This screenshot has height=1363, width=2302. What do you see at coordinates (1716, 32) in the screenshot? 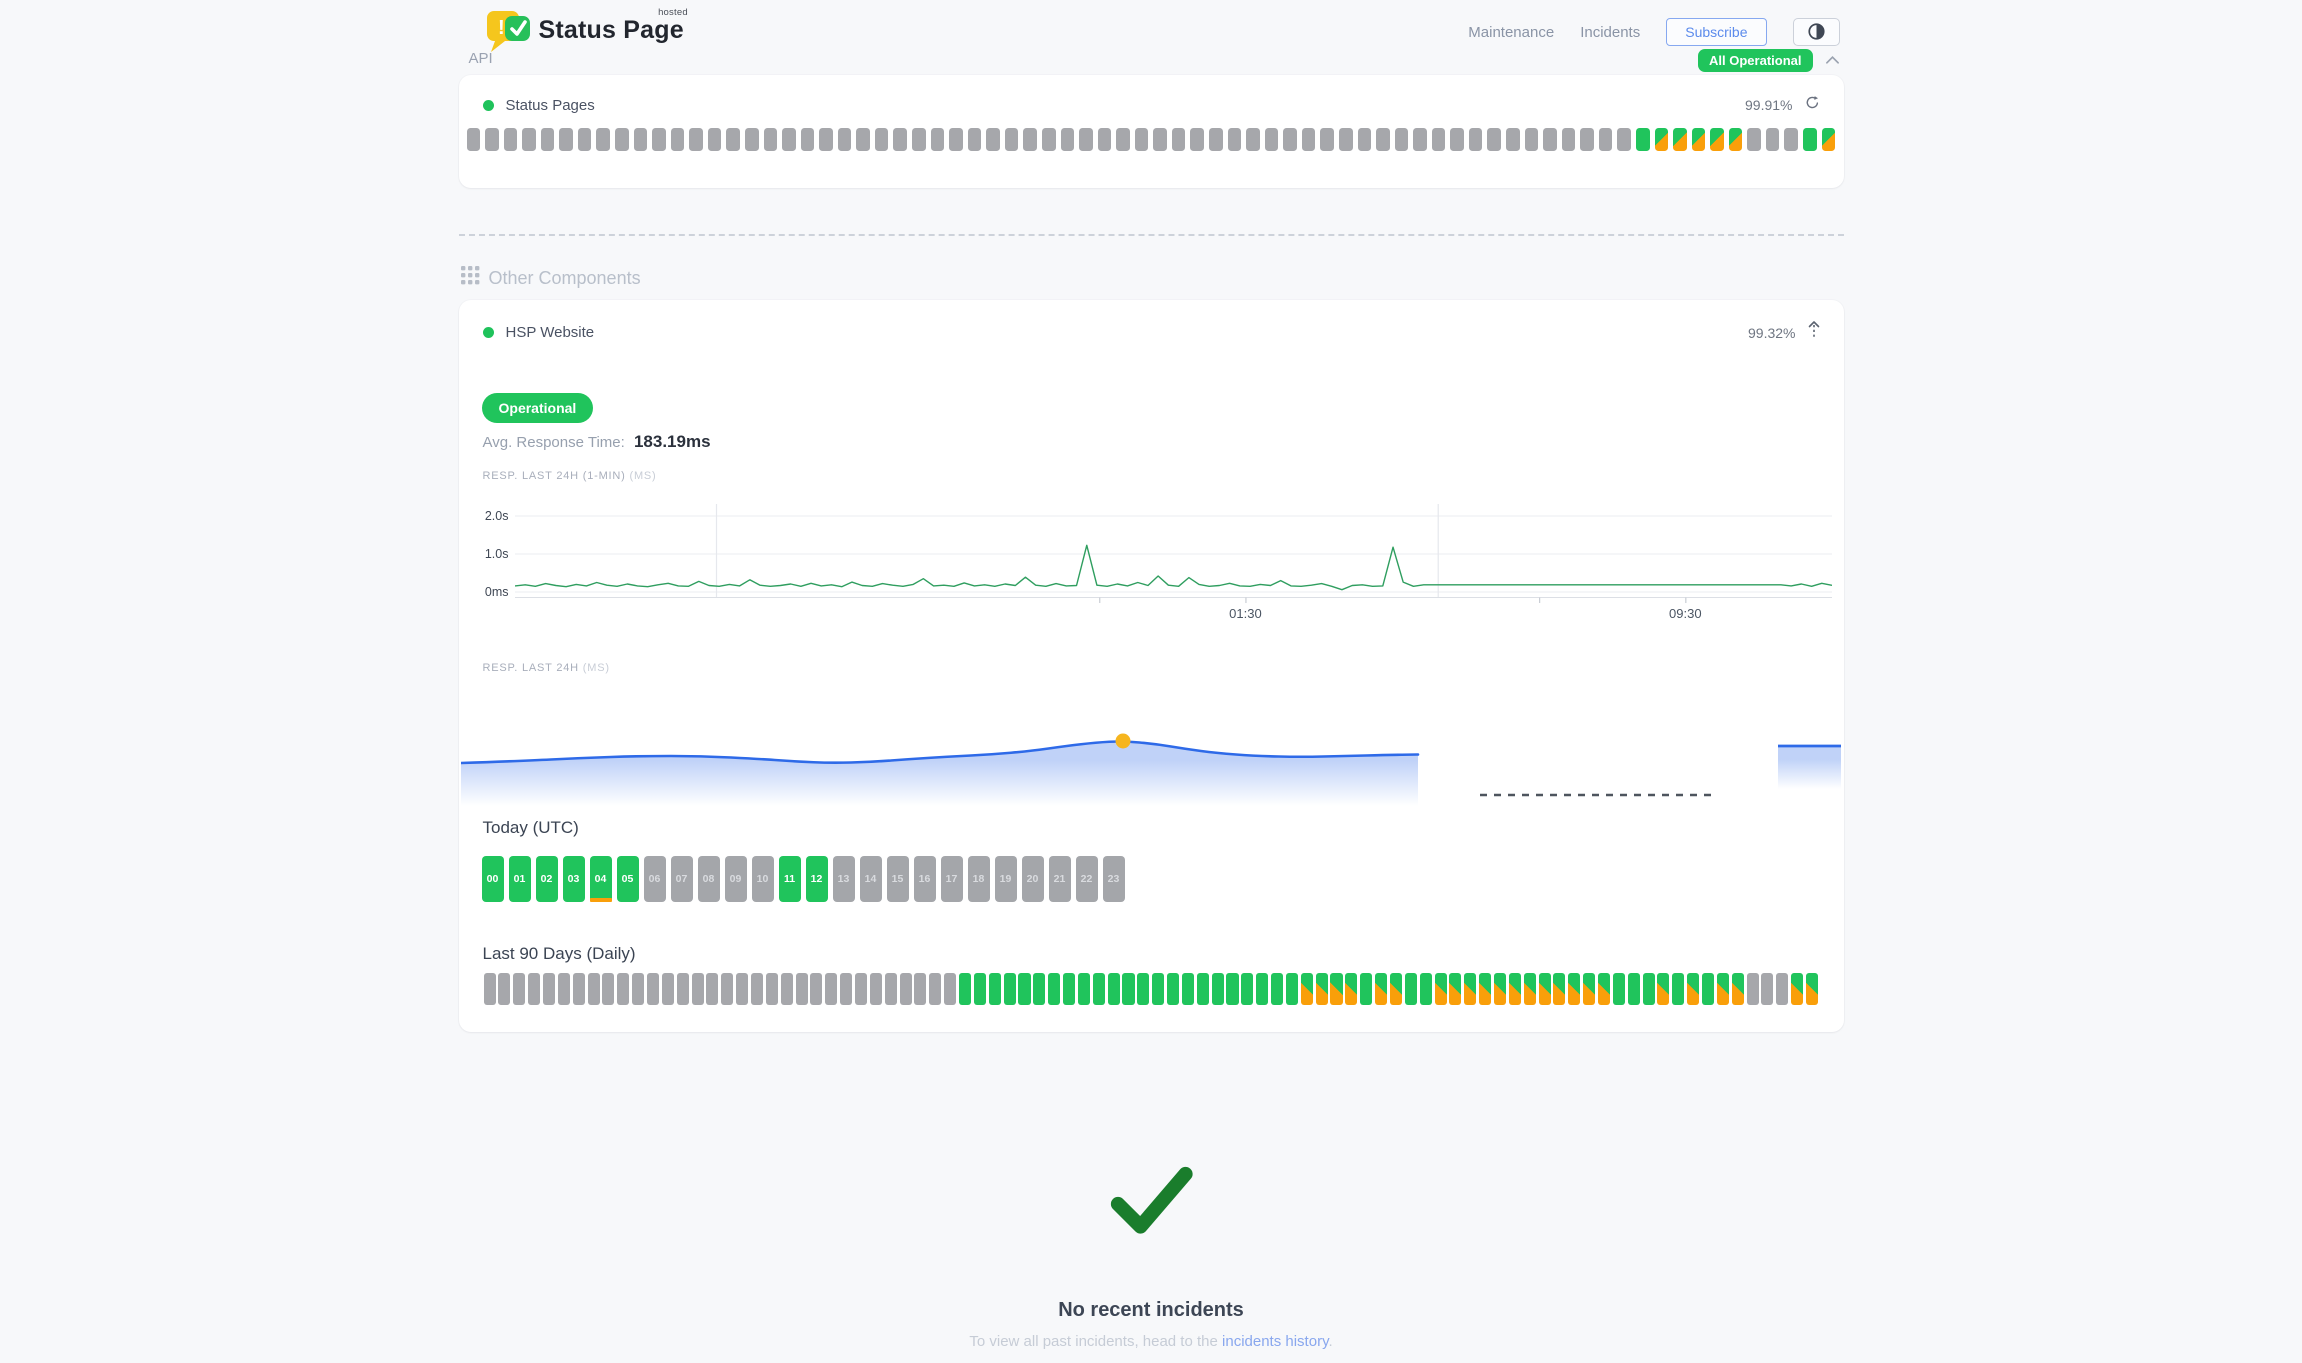
I see `subscribe-button: Subscribe` at bounding box center [1716, 32].